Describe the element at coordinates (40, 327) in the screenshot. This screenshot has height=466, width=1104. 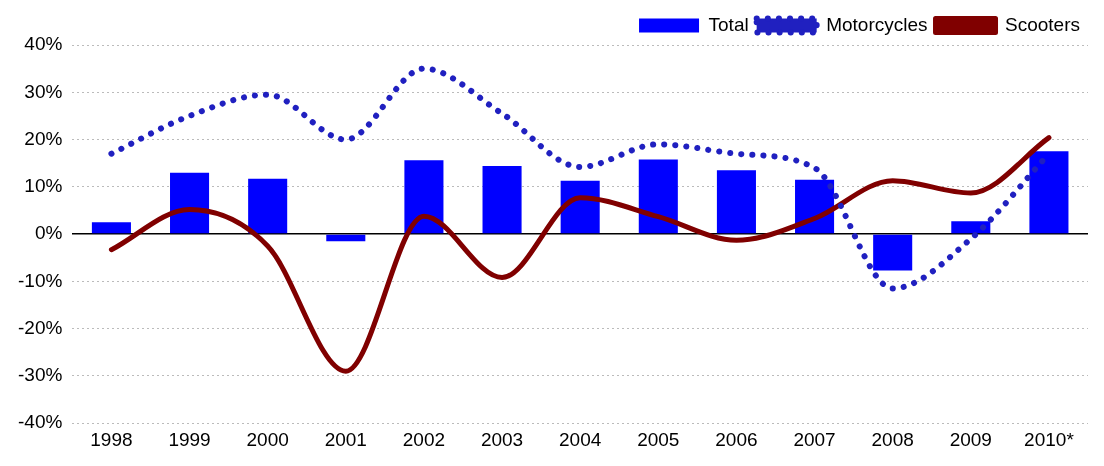
I see `y-tick-label: -20%` at that location.